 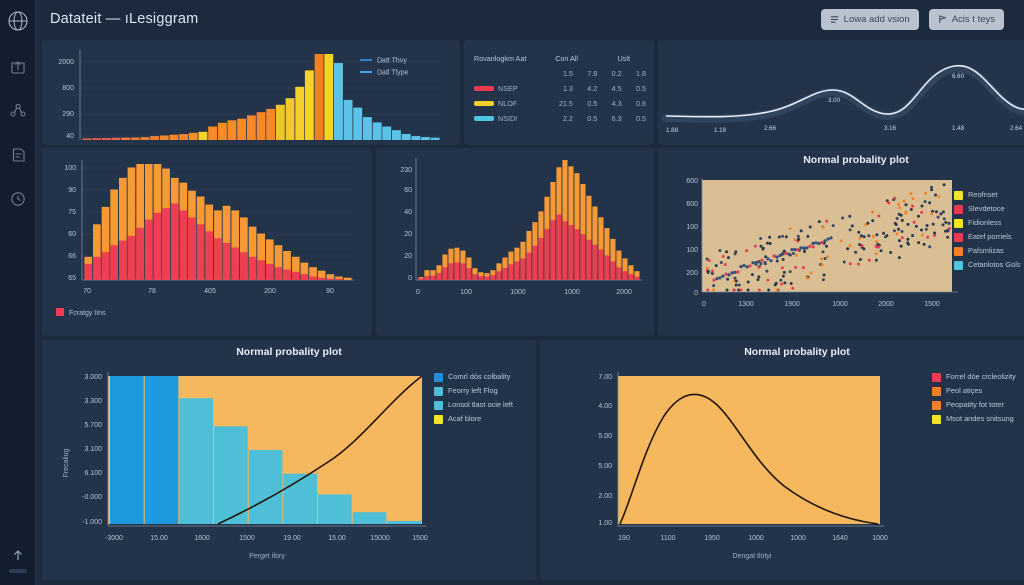 I want to click on trend-curve, so click(x=320, y=450).